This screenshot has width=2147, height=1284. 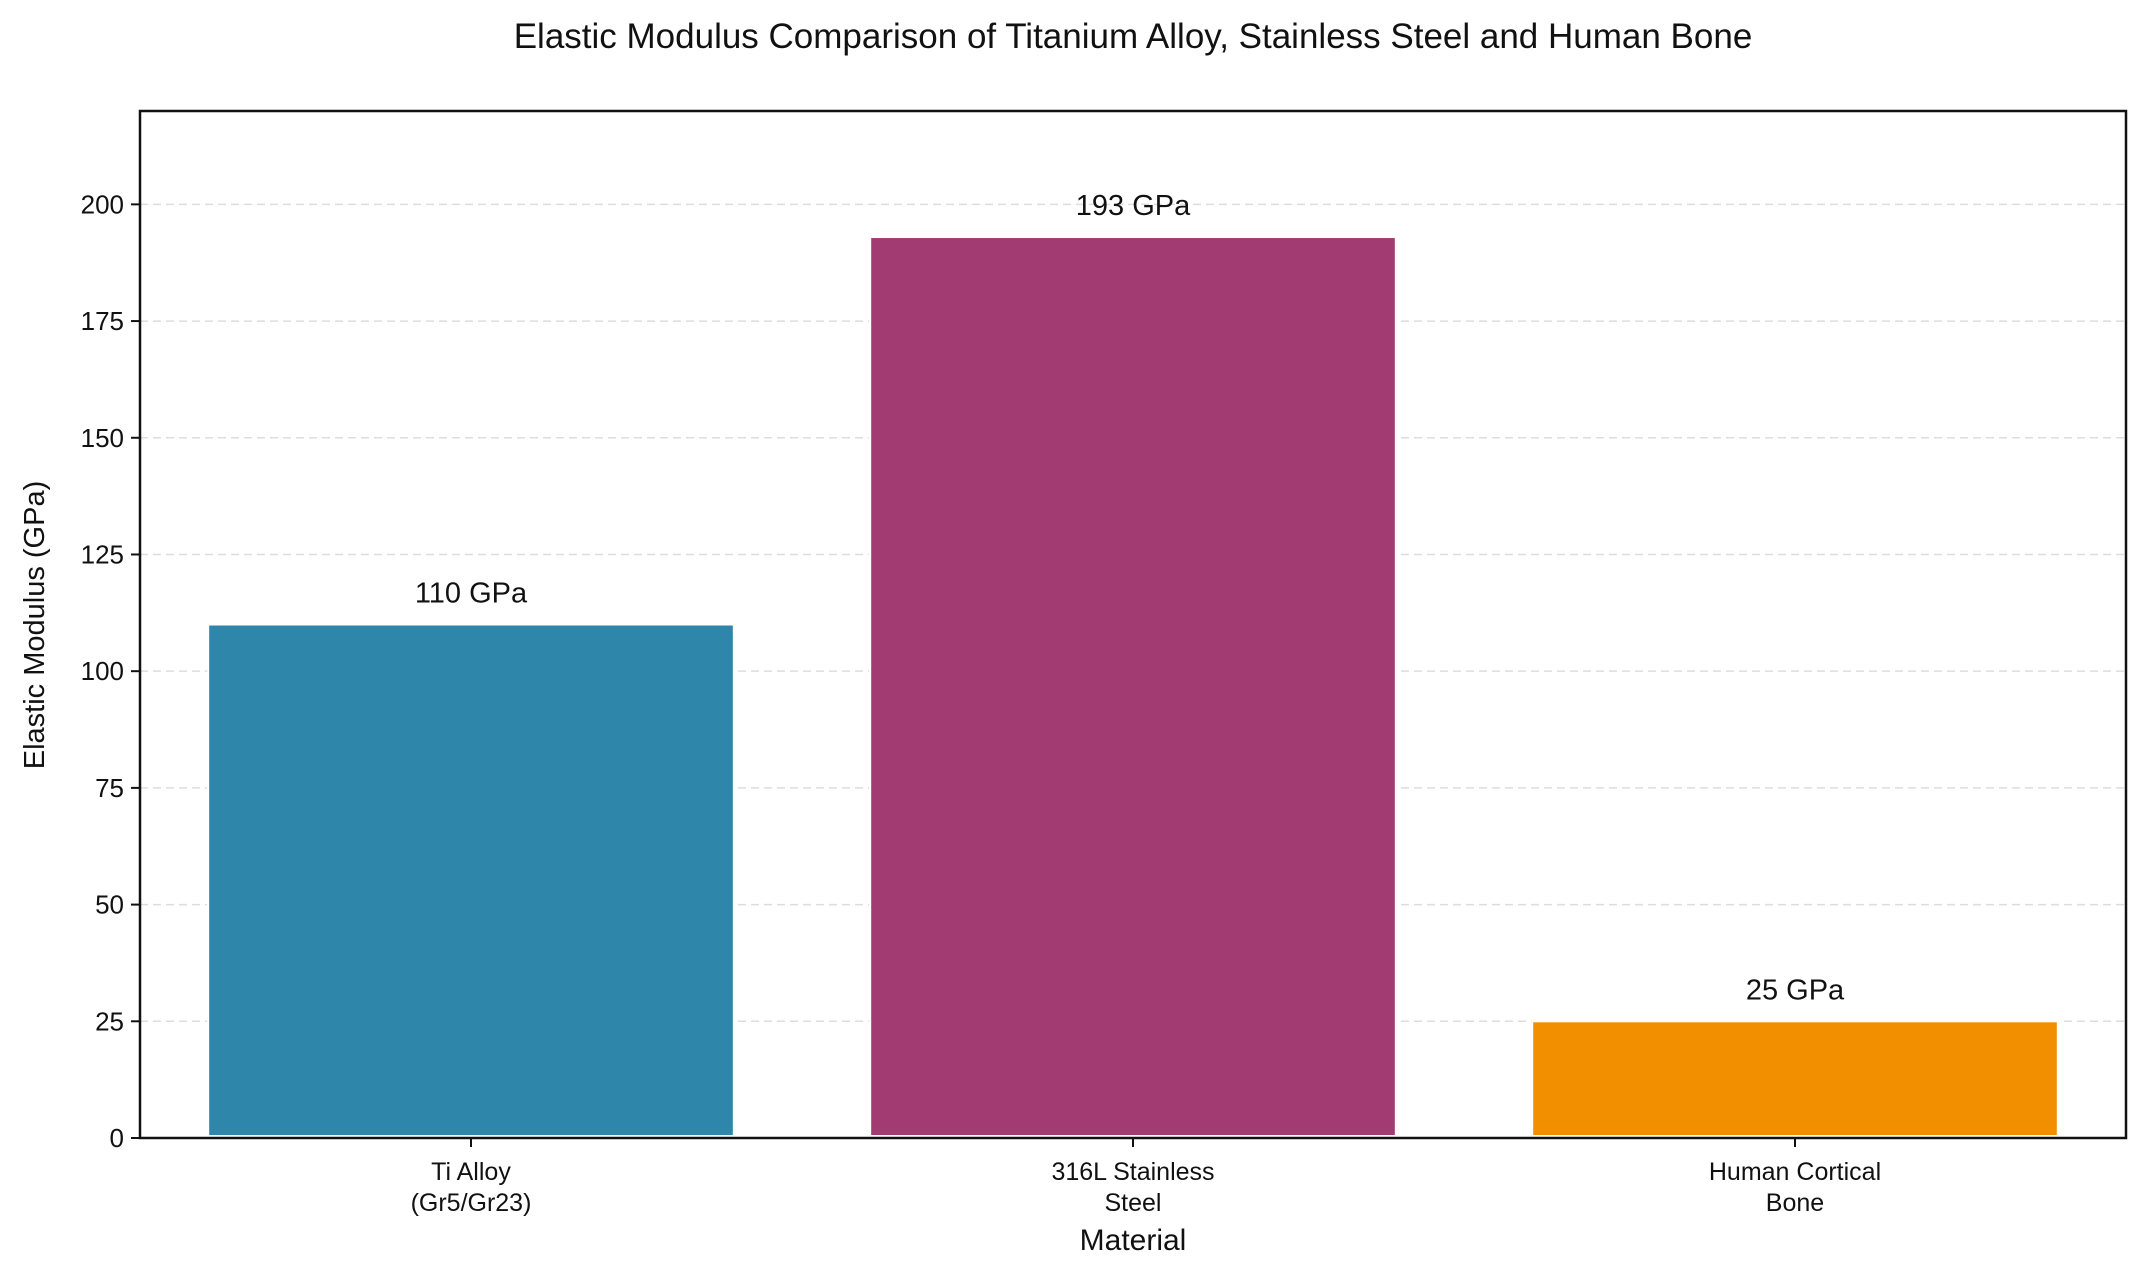 I want to click on y-tick-label: 50, so click(x=109, y=905).